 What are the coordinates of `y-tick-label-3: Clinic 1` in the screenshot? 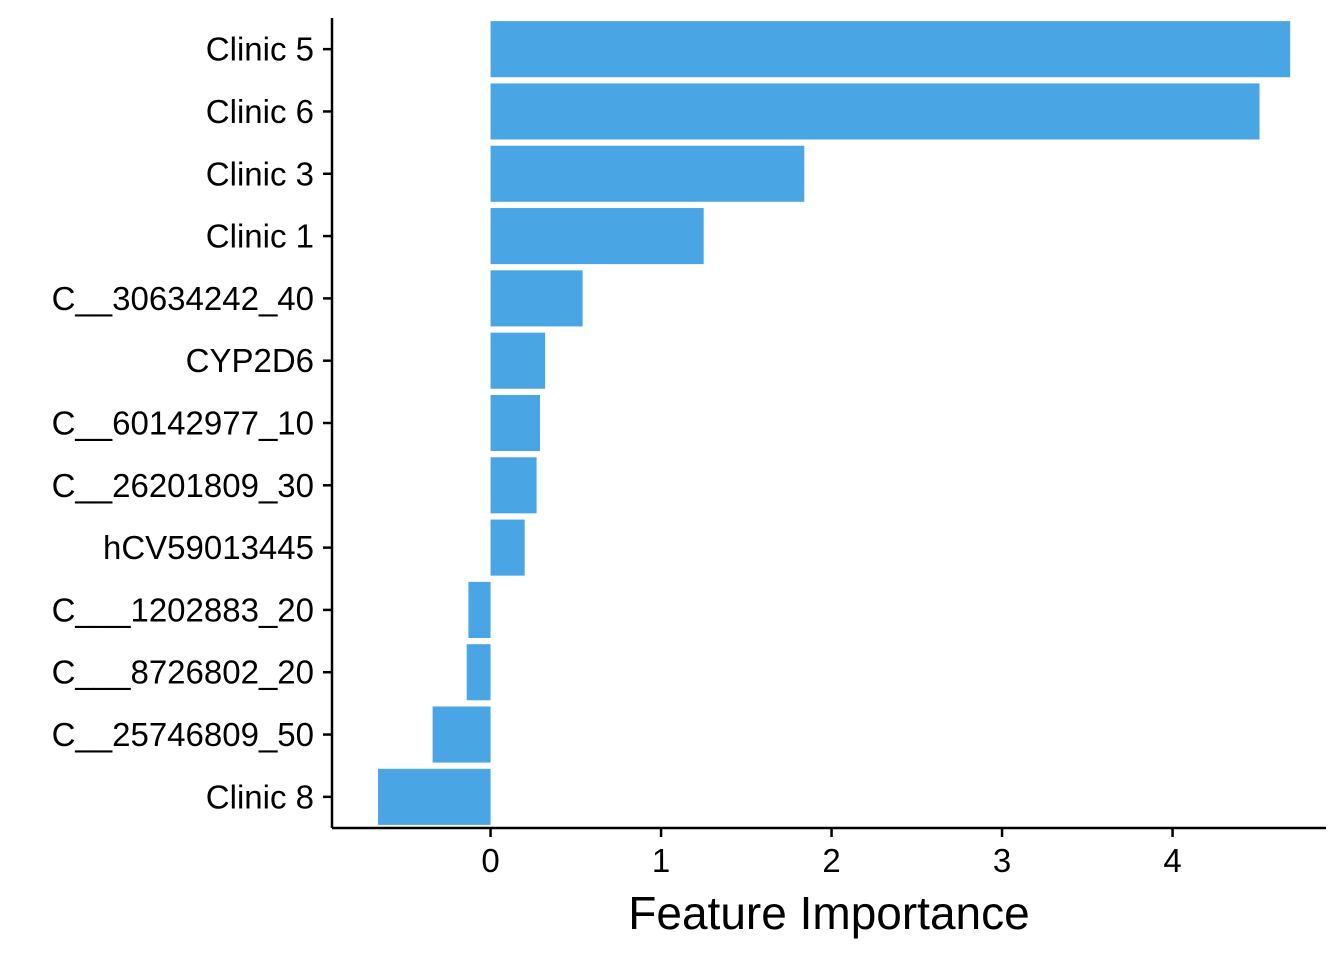 It's located at (260, 236).